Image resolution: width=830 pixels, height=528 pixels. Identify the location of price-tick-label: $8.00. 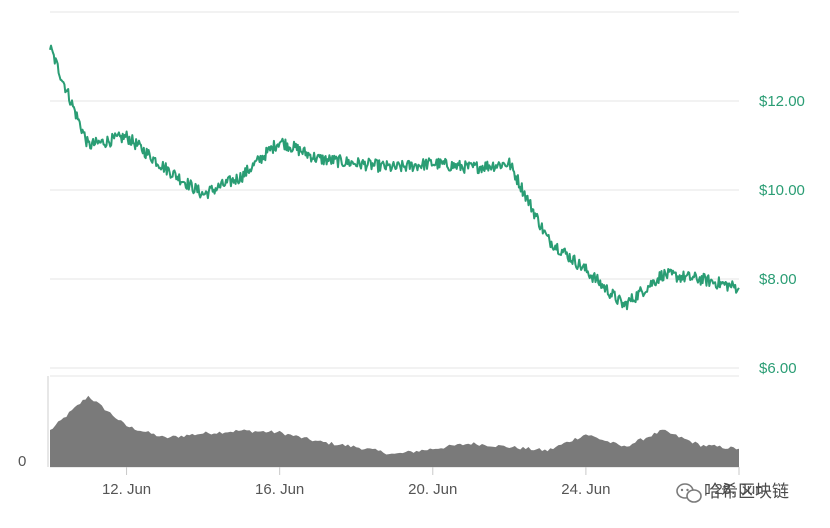
(778, 279).